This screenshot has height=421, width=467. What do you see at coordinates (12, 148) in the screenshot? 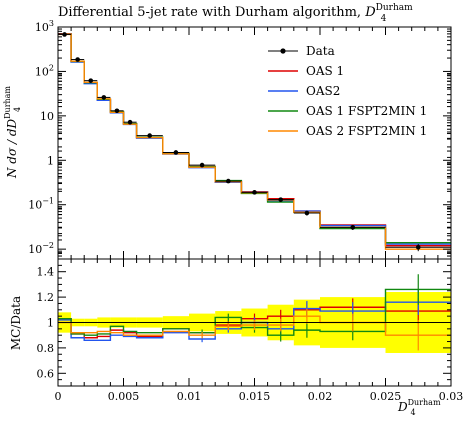
I see `top-y-axis-label-text: N dσ / dD` at bounding box center [12, 148].